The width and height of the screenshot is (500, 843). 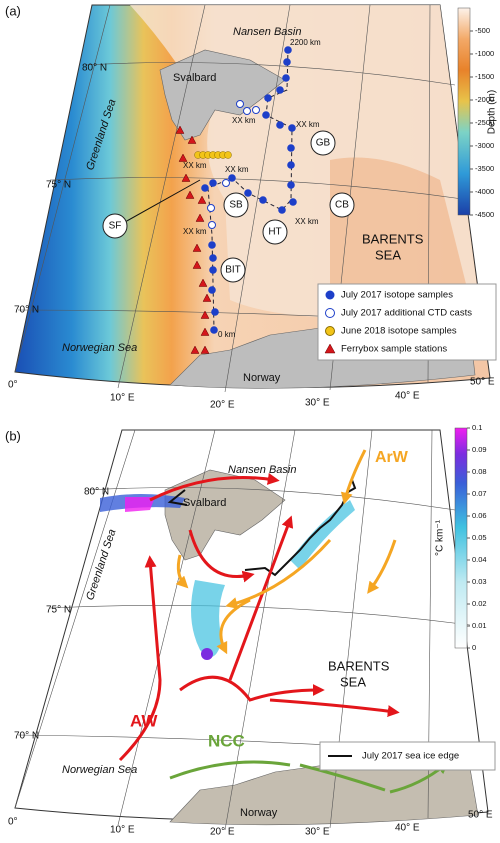 I want to click on colorbar-tick-label: -4500, so click(x=484, y=214).